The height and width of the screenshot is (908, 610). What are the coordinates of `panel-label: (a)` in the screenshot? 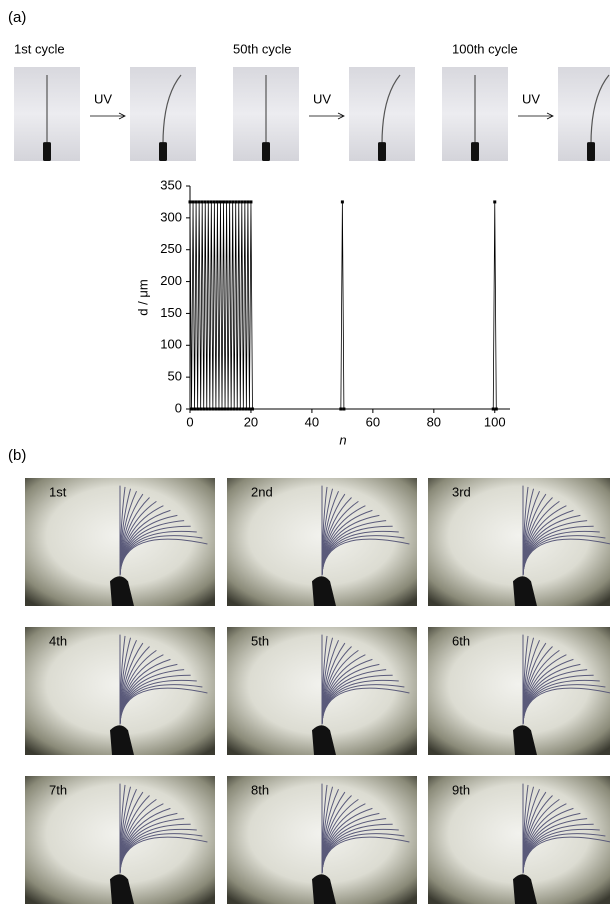 It's located at (17, 17).